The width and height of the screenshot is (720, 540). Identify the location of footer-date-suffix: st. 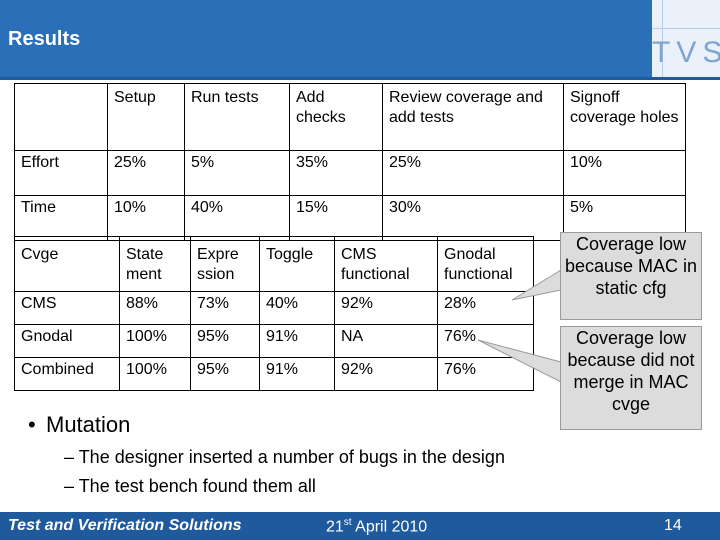
(347, 522).